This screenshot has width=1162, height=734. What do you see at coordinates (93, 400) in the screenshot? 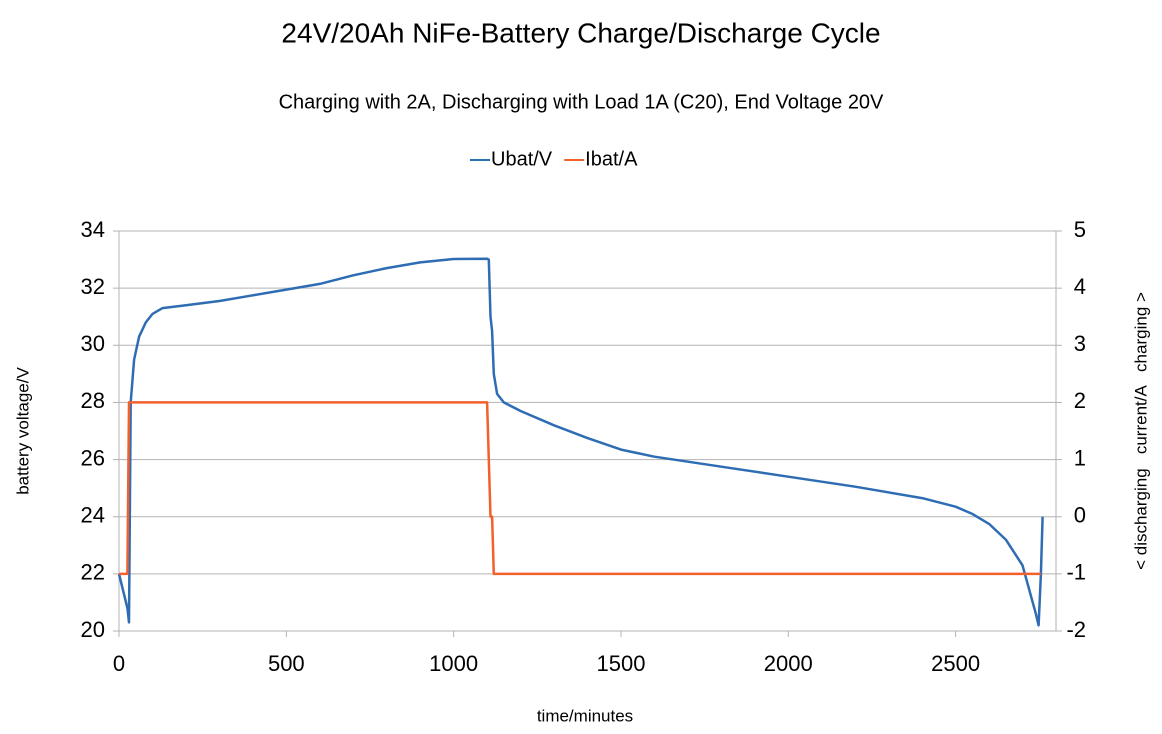
I see `y-tick-label: 28` at bounding box center [93, 400].